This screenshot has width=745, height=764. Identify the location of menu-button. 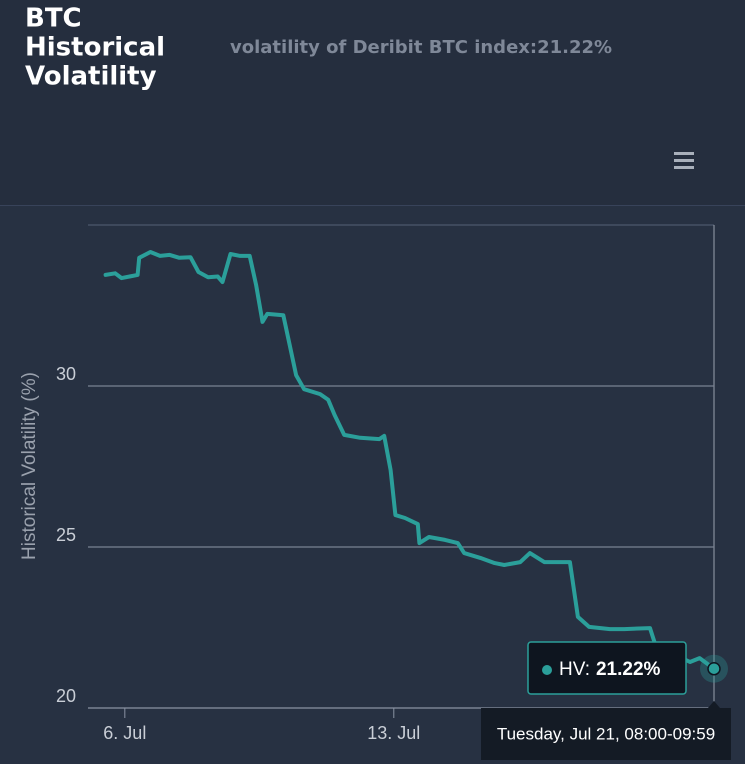
(684, 160).